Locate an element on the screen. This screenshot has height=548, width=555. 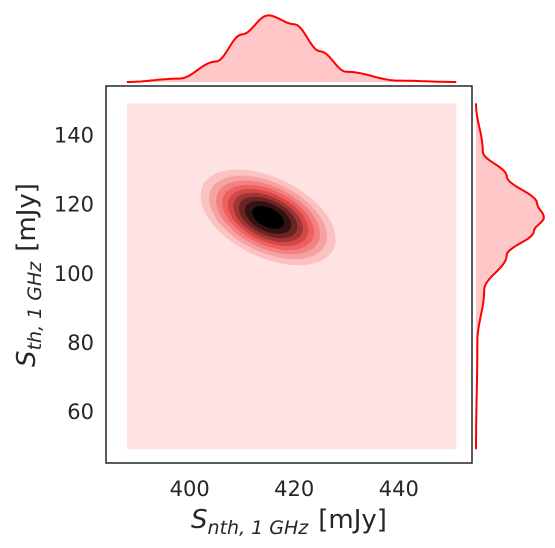
y-marginal-kde is located at coordinates (510, 276).